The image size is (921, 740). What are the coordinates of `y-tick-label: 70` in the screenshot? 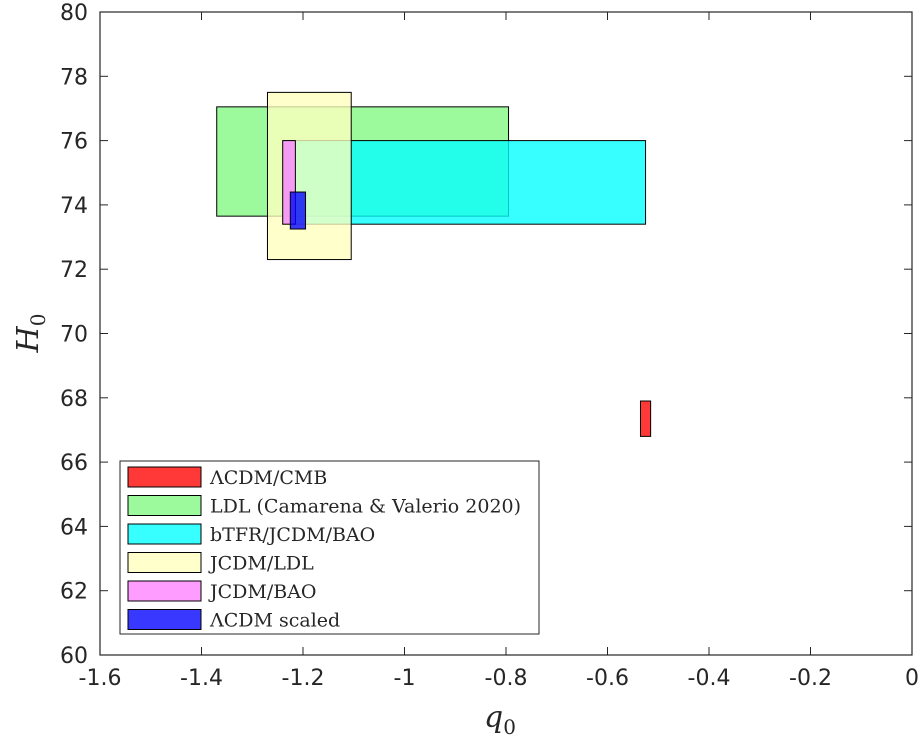 It's located at (74, 335).